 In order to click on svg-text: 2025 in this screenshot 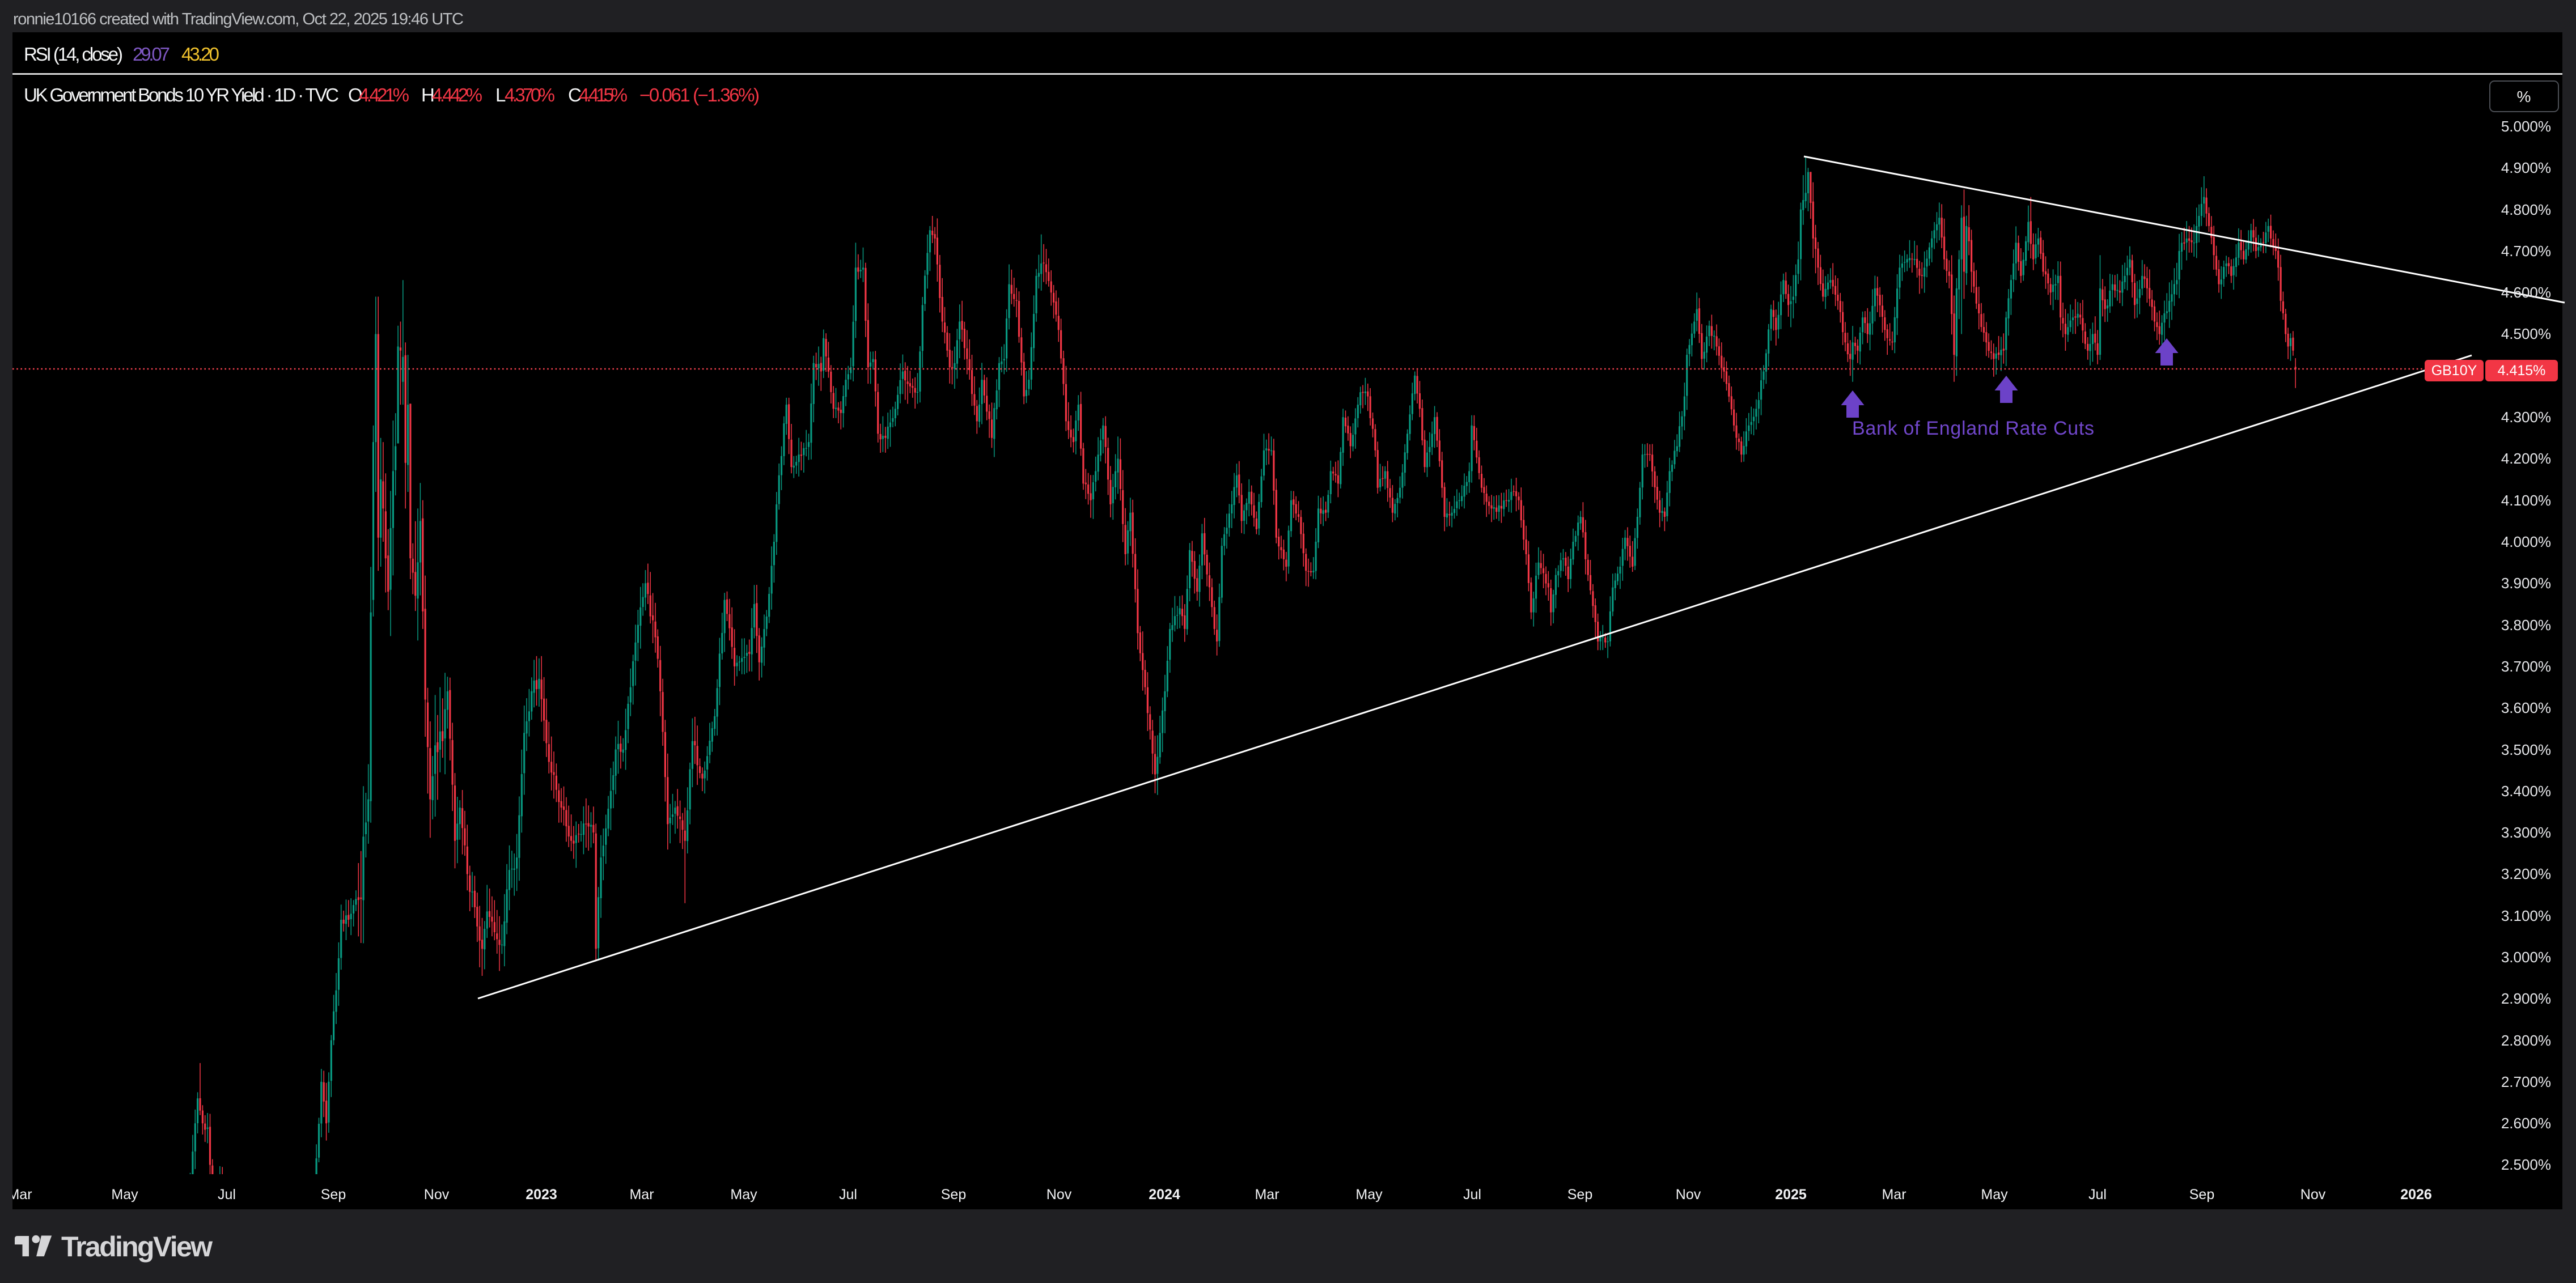, I will do `click(1791, 1195)`.